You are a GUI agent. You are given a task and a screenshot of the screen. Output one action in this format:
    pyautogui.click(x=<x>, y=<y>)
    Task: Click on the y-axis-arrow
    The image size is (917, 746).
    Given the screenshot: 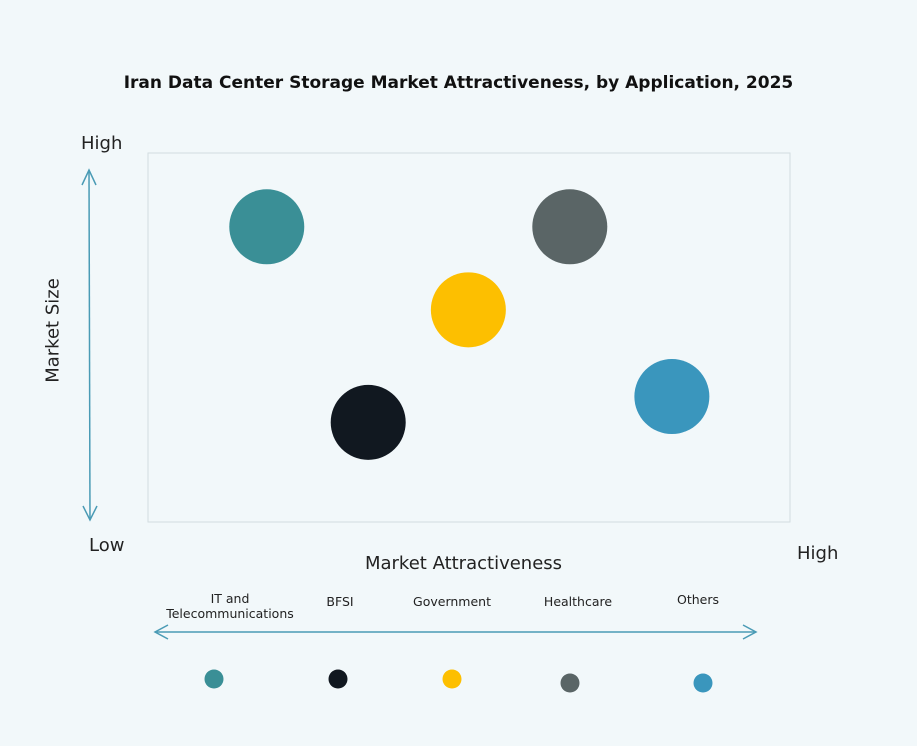 What is the action you would take?
    pyautogui.click(x=89, y=345)
    